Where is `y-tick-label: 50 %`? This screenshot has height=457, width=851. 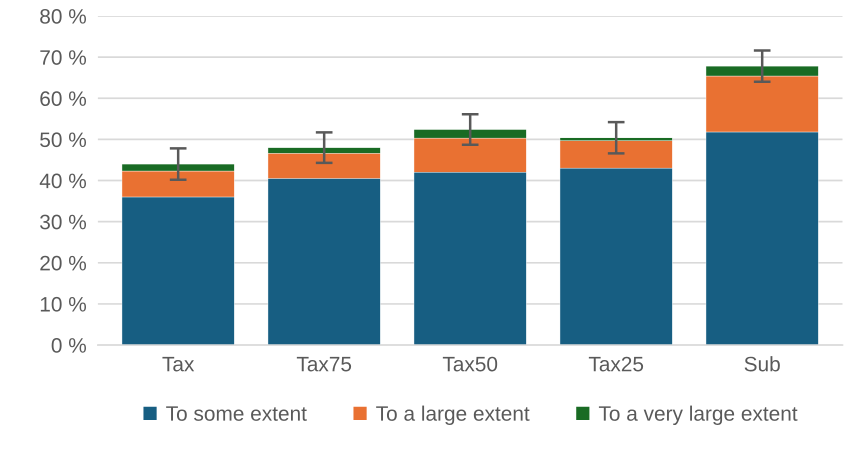
y-tick-label: 50 % is located at coordinates (63, 140).